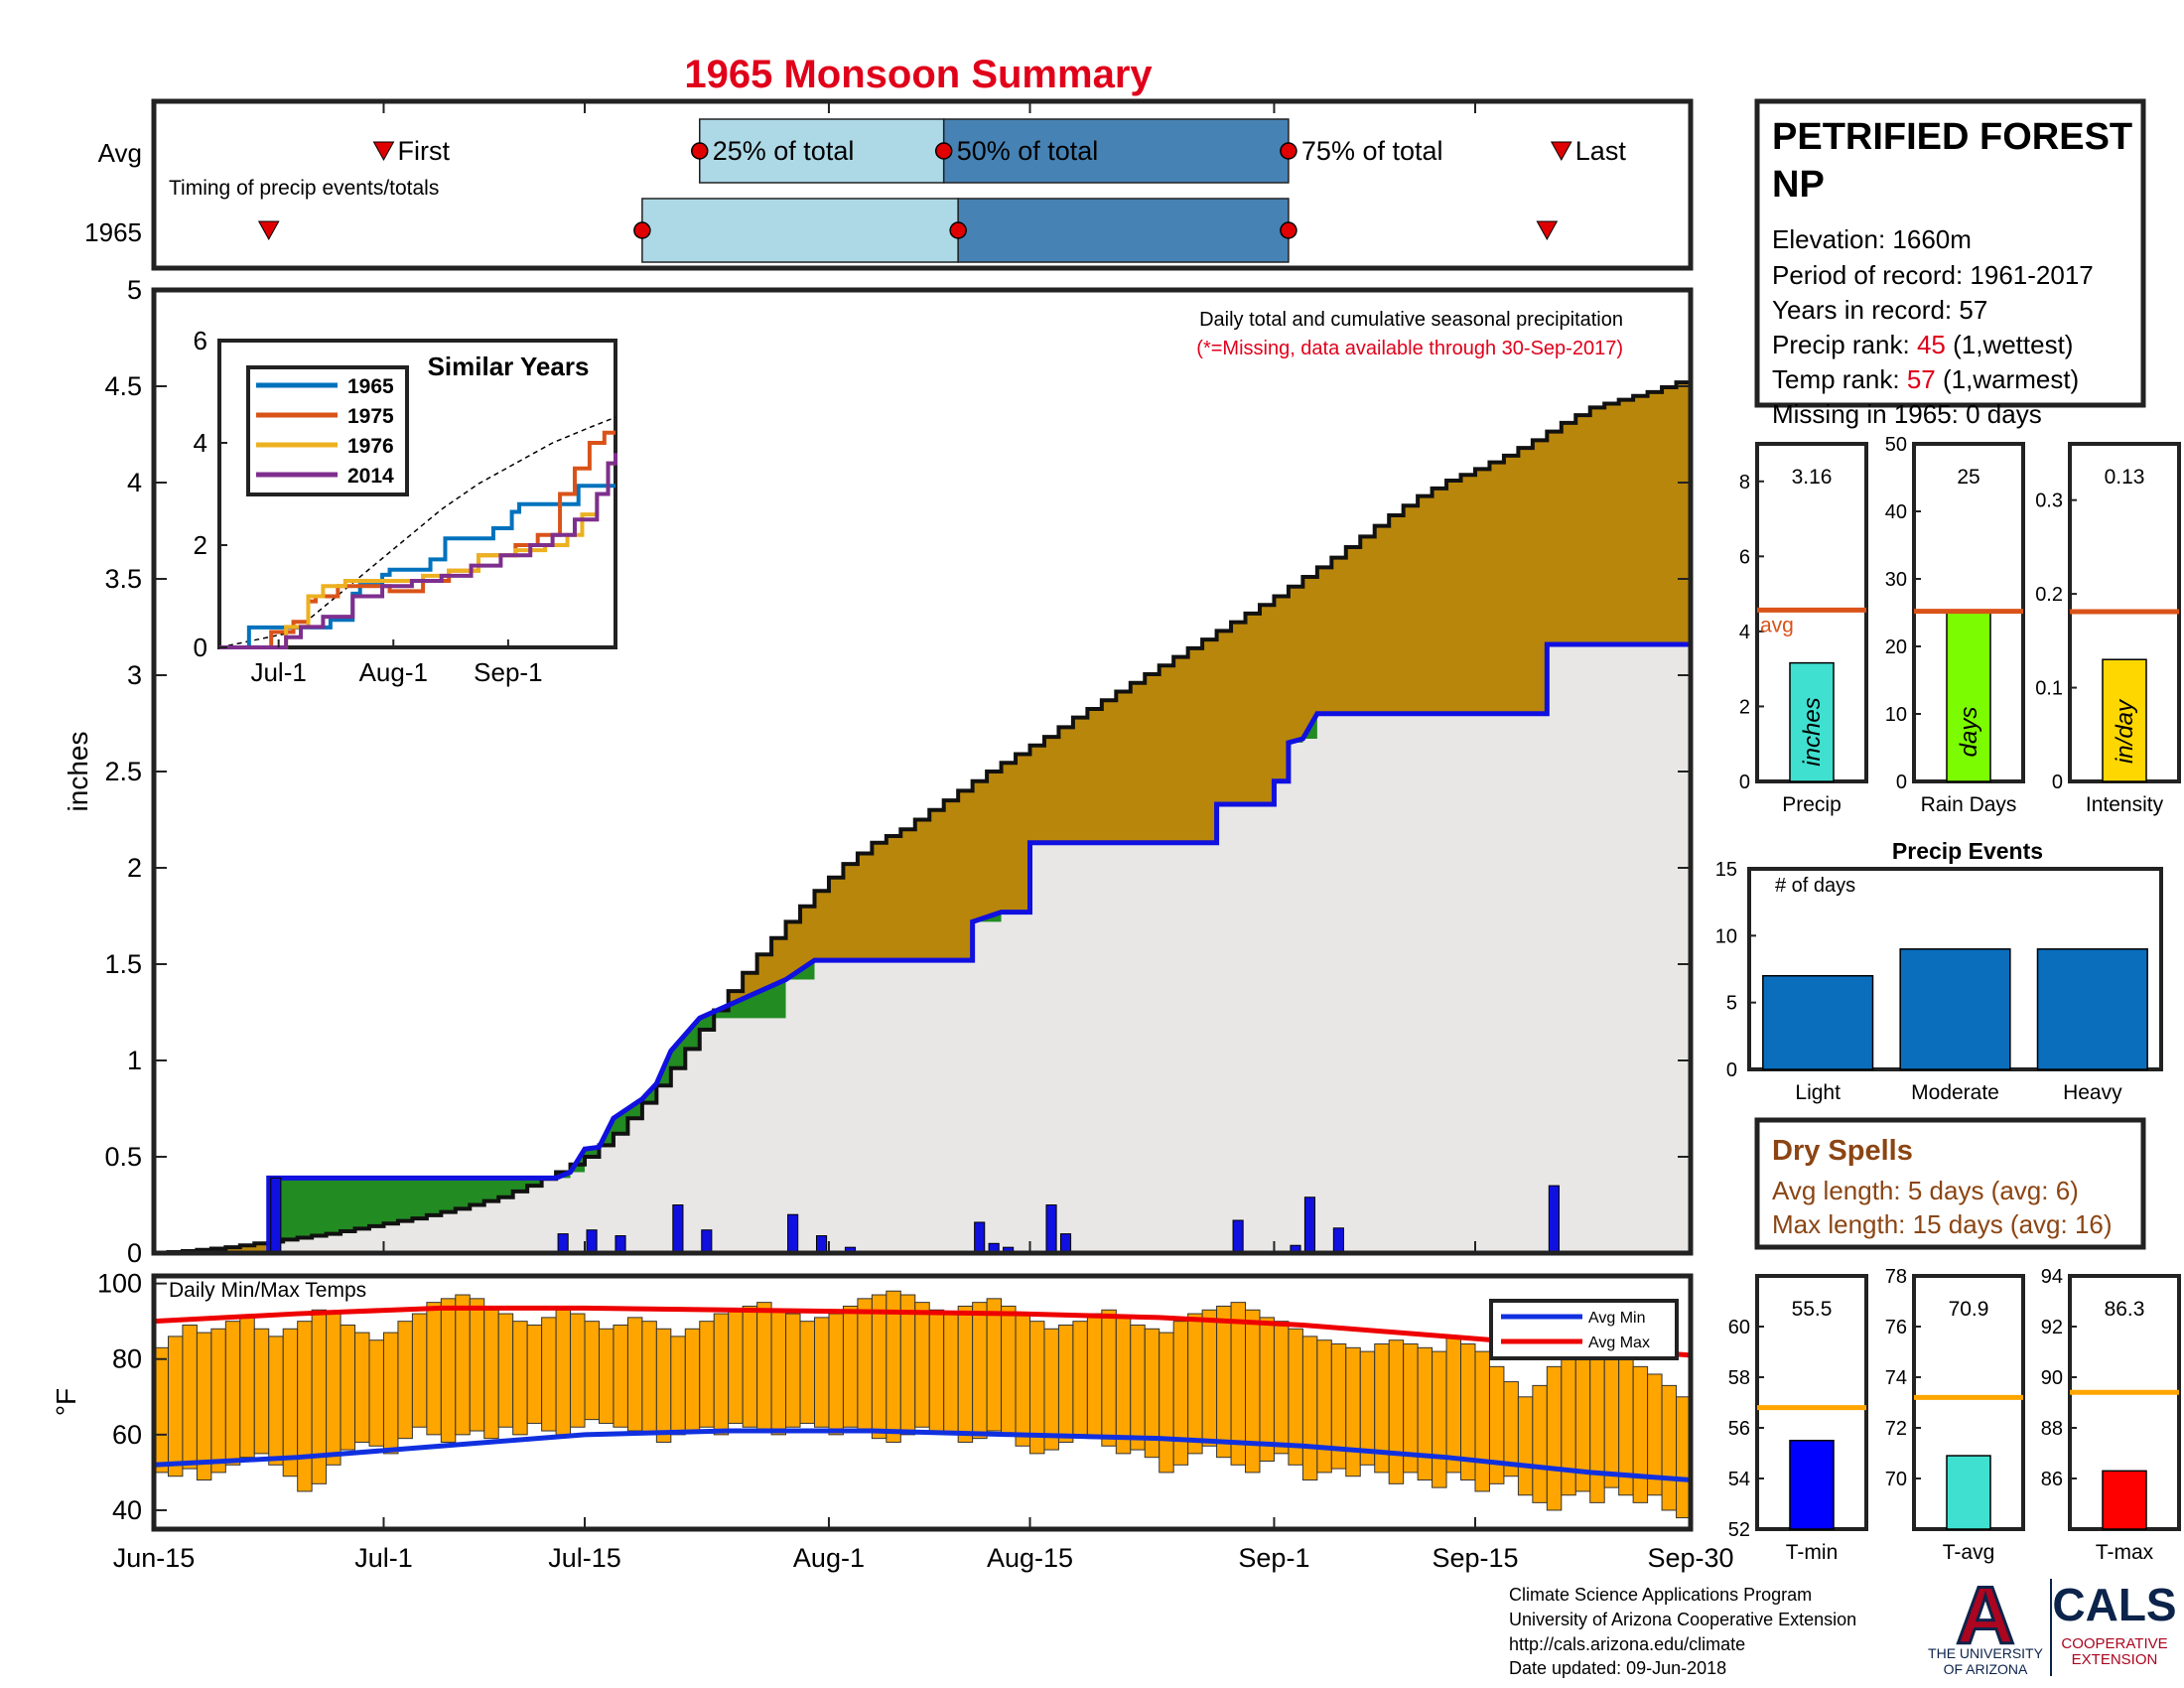 The image size is (2184, 1688). I want to click on cals-logo-line2: EXTENSION, so click(2115, 1659).